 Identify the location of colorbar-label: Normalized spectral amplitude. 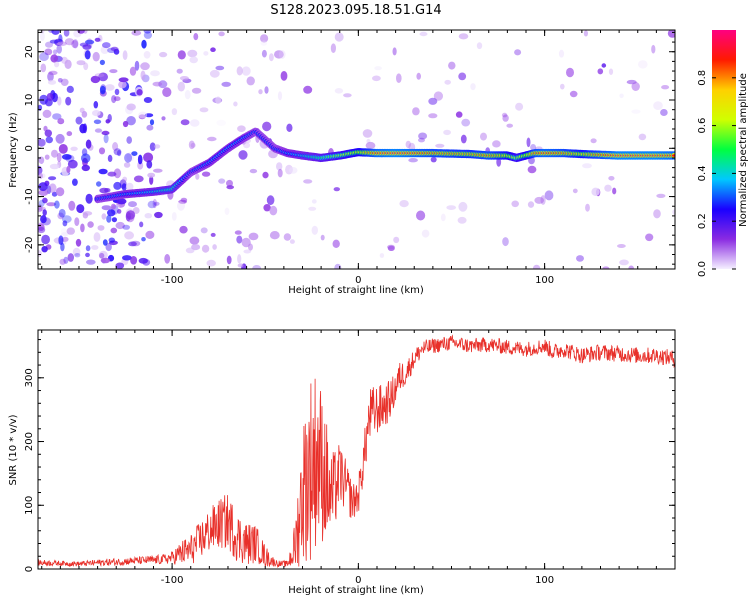
(743, 150).